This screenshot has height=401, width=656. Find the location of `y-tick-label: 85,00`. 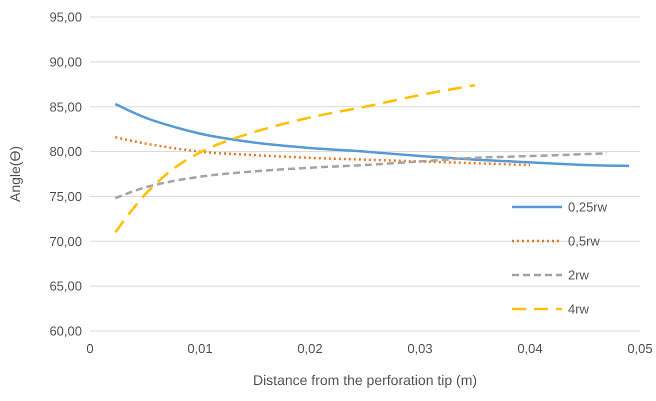

y-tick-label: 85,00 is located at coordinates (65, 106).